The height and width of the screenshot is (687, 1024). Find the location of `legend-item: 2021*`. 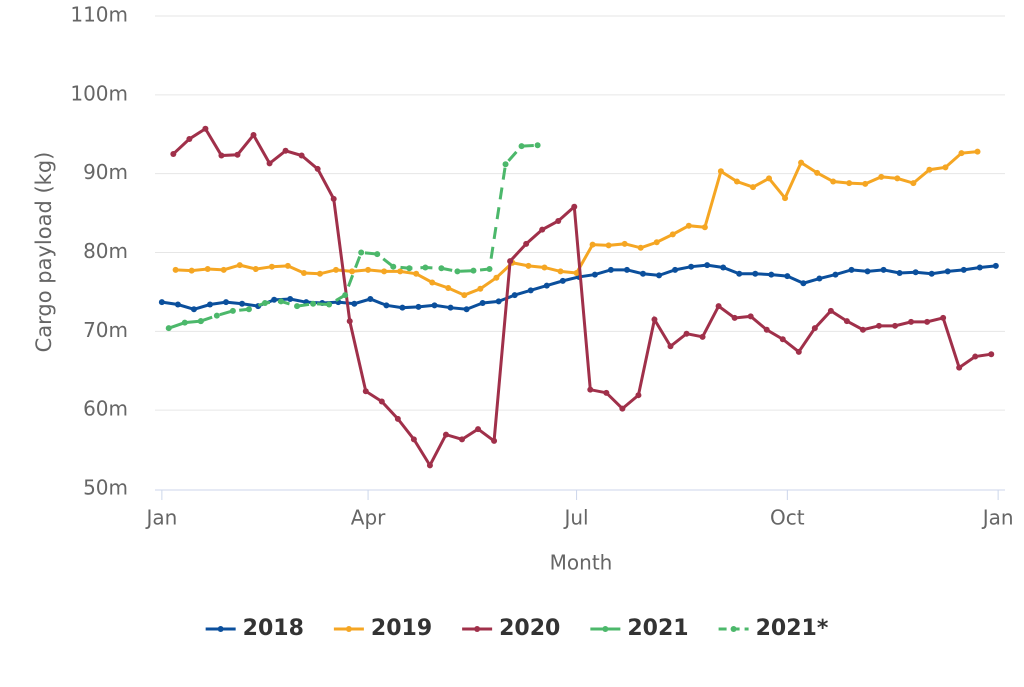

legend-item: 2021* is located at coordinates (773, 628).